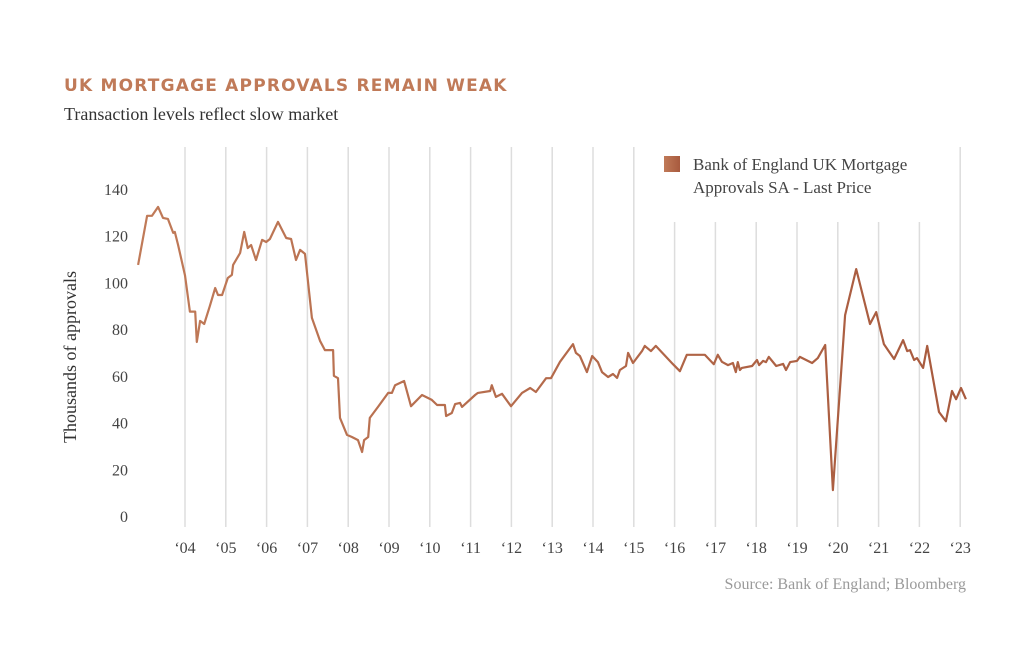 This screenshot has width=1024, height=645. I want to click on x-tick-label-2023: ‘23, so click(960, 548).